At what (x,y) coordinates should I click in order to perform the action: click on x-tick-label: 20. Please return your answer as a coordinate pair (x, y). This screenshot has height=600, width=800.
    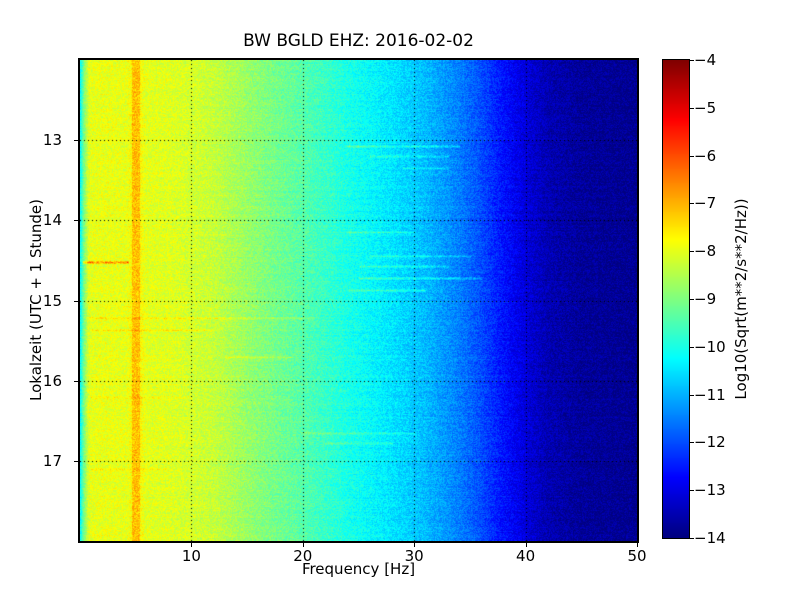
    Looking at the image, I should click on (303, 556).